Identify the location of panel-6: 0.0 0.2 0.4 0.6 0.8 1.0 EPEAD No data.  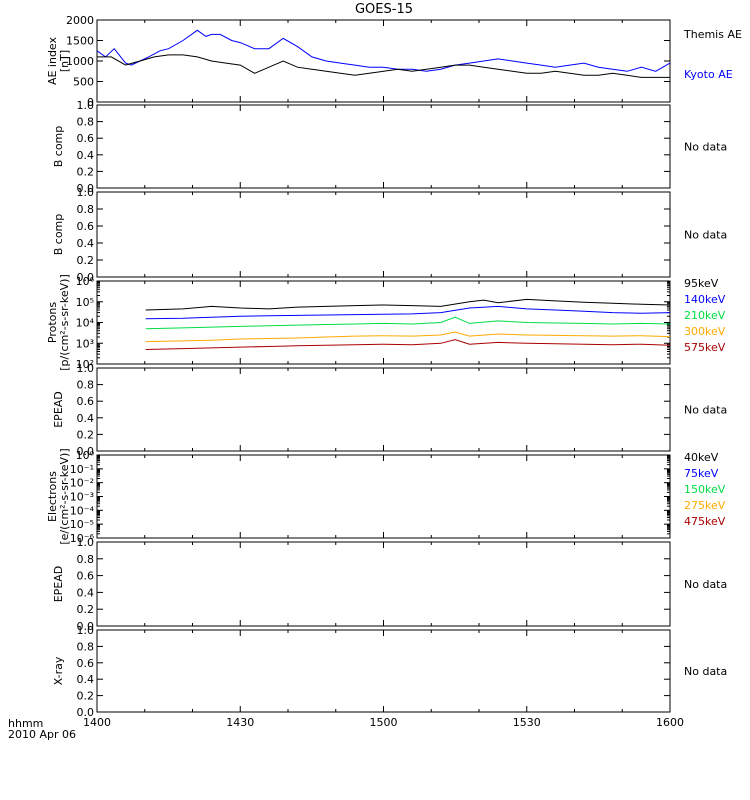
(389, 584).